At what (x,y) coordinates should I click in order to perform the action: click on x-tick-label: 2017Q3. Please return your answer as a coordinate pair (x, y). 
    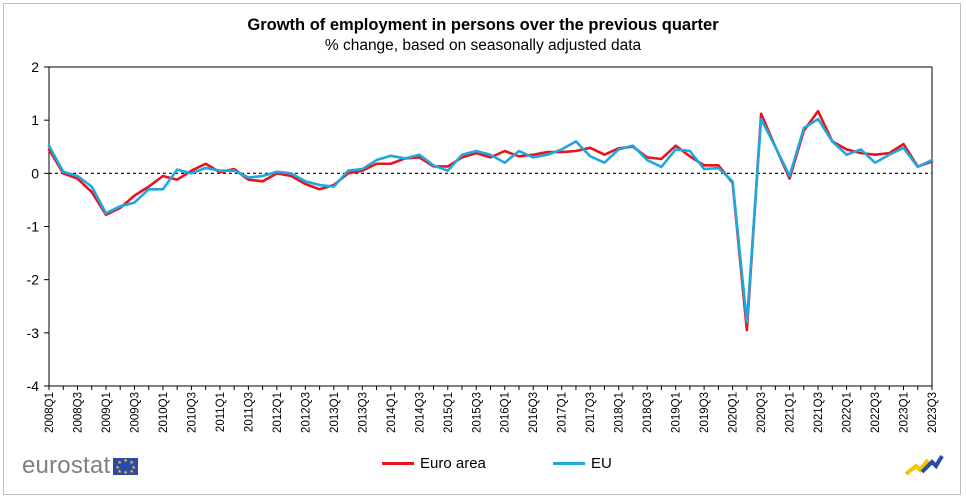
    Looking at the image, I should click on (591, 412).